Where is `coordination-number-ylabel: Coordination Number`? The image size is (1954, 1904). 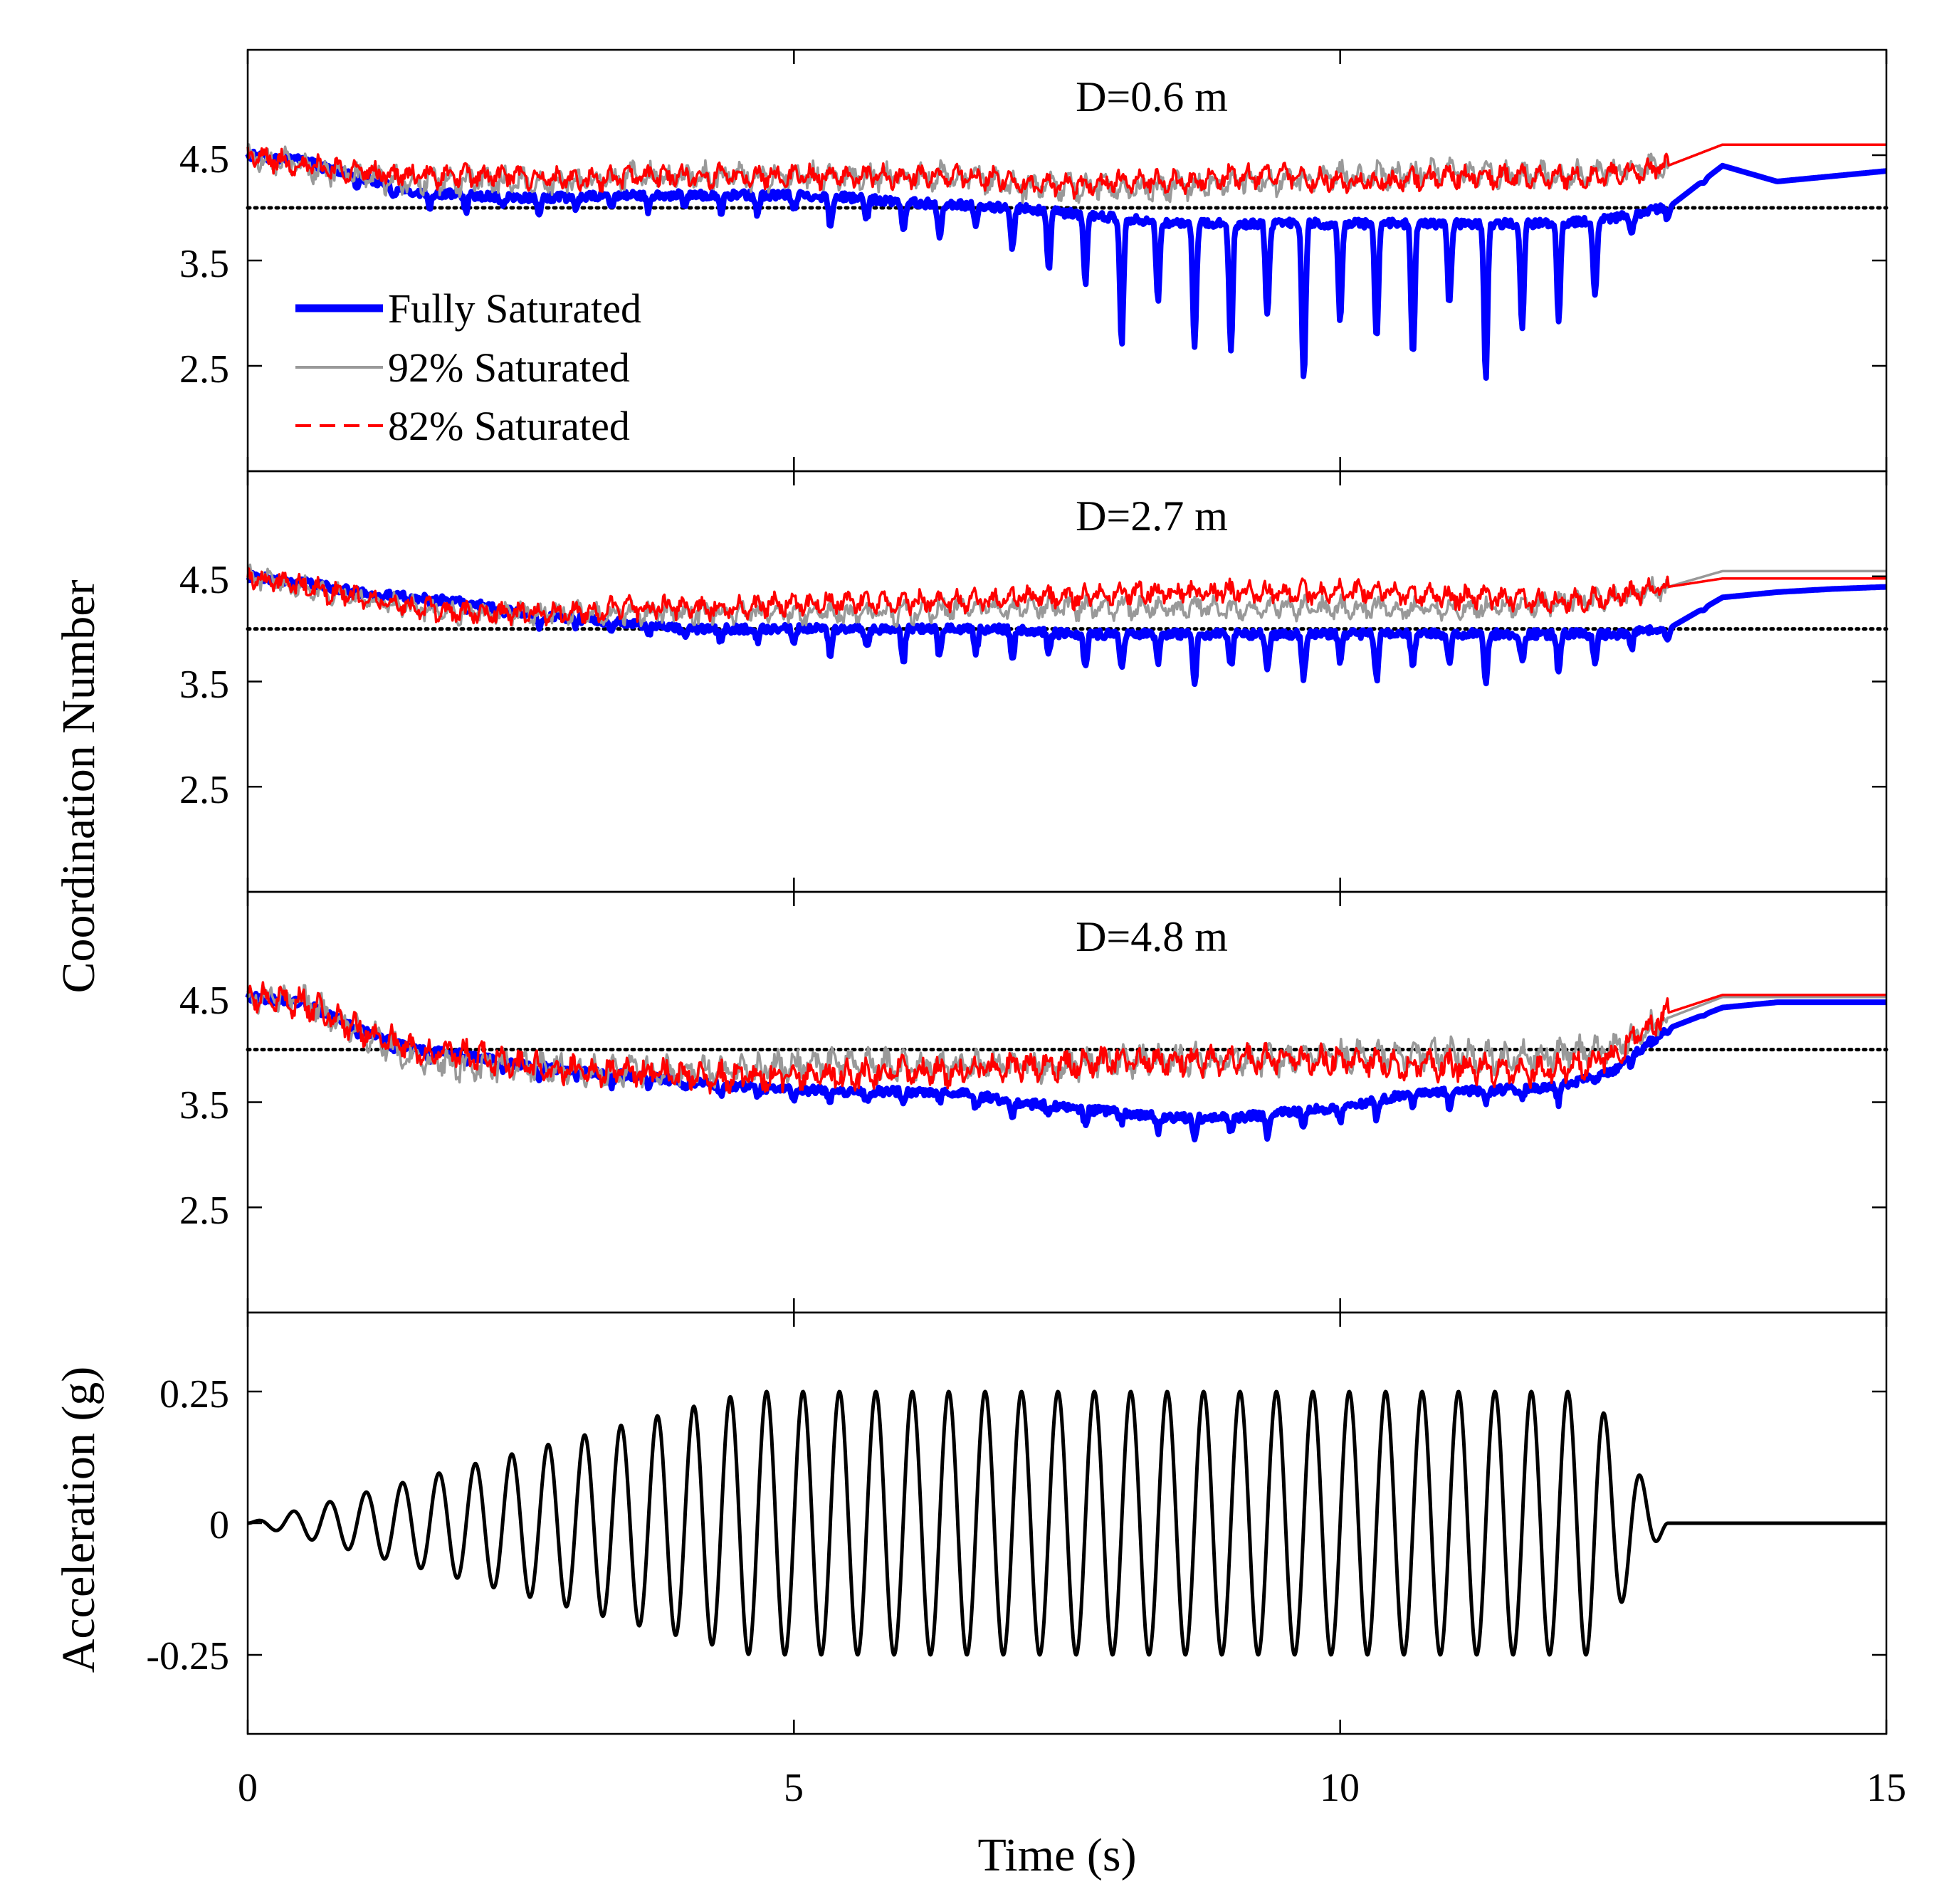
coordination-number-ylabel: Coordination Number is located at coordinates (79, 786).